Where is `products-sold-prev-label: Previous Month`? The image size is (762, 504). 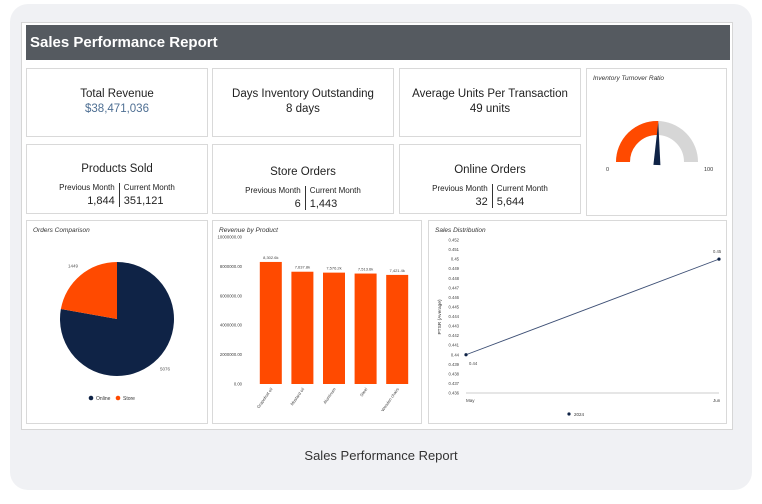 products-sold-prev-label: Previous Month is located at coordinates (87, 187).